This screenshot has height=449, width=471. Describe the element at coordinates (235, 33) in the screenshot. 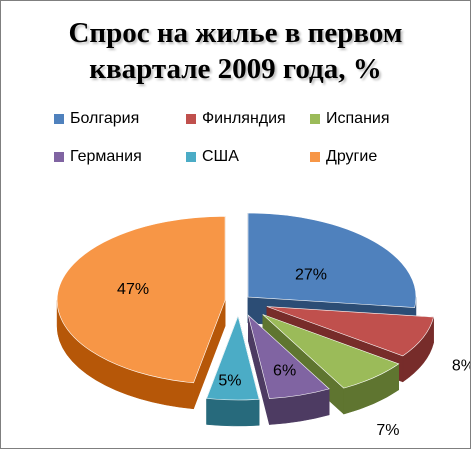

I see `chart-title-line-1: Спрос на жилье в первом` at that location.